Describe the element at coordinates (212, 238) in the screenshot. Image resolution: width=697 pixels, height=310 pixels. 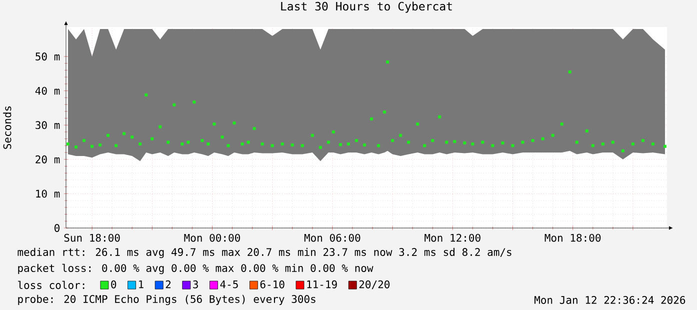
I see `x-tick-label: Mon 00:00` at that location.